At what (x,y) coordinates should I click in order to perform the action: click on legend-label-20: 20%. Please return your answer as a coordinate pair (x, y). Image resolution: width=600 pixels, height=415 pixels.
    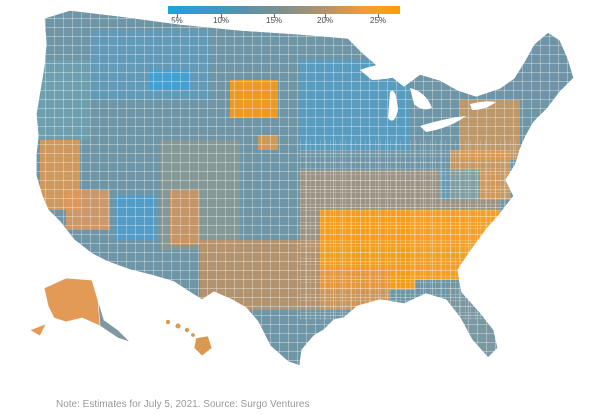
    Looking at the image, I should click on (325, 20).